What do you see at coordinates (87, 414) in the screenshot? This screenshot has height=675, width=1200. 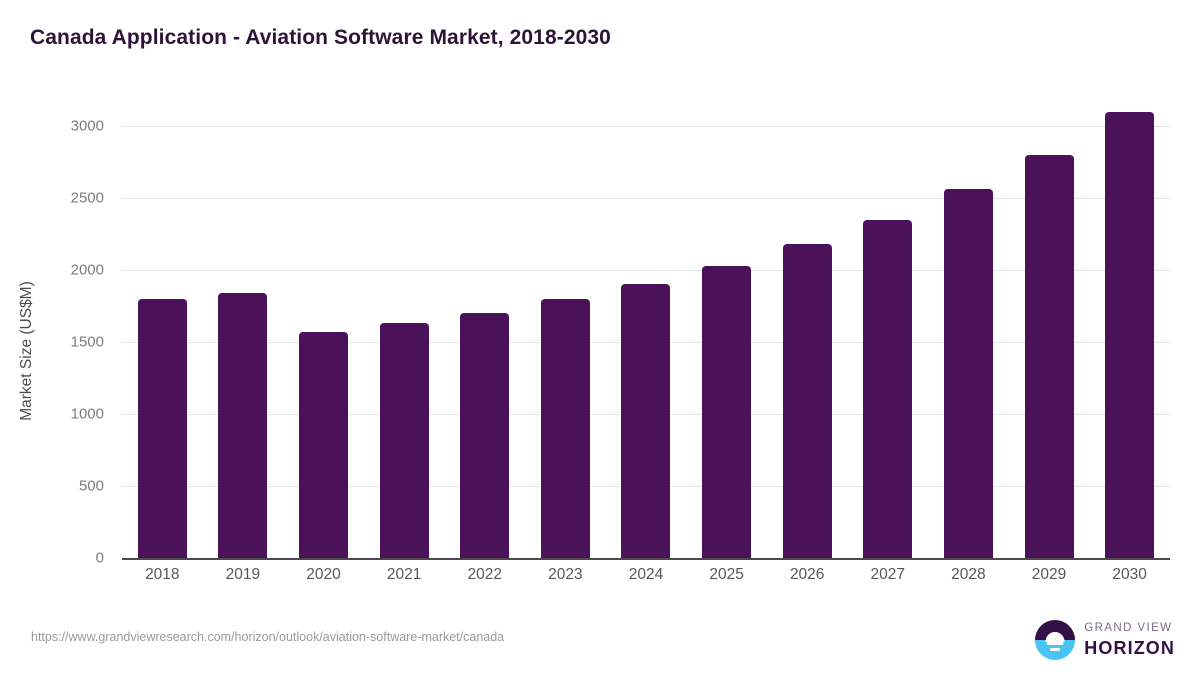 I see `y-tick-label: 1000` at bounding box center [87, 414].